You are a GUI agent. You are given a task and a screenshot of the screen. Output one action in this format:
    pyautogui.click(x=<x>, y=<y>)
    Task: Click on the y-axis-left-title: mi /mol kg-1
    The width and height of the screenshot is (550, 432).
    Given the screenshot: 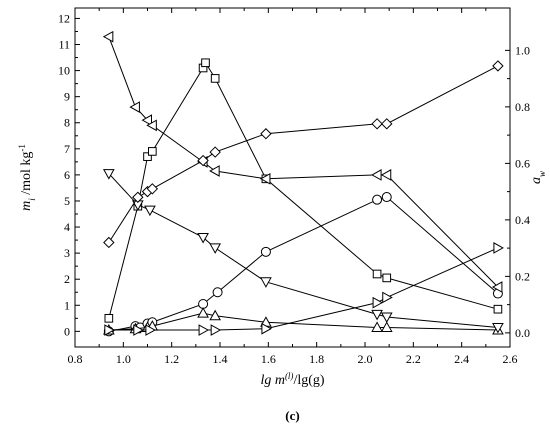 What is the action you would take?
    pyautogui.click(x=27, y=177)
    